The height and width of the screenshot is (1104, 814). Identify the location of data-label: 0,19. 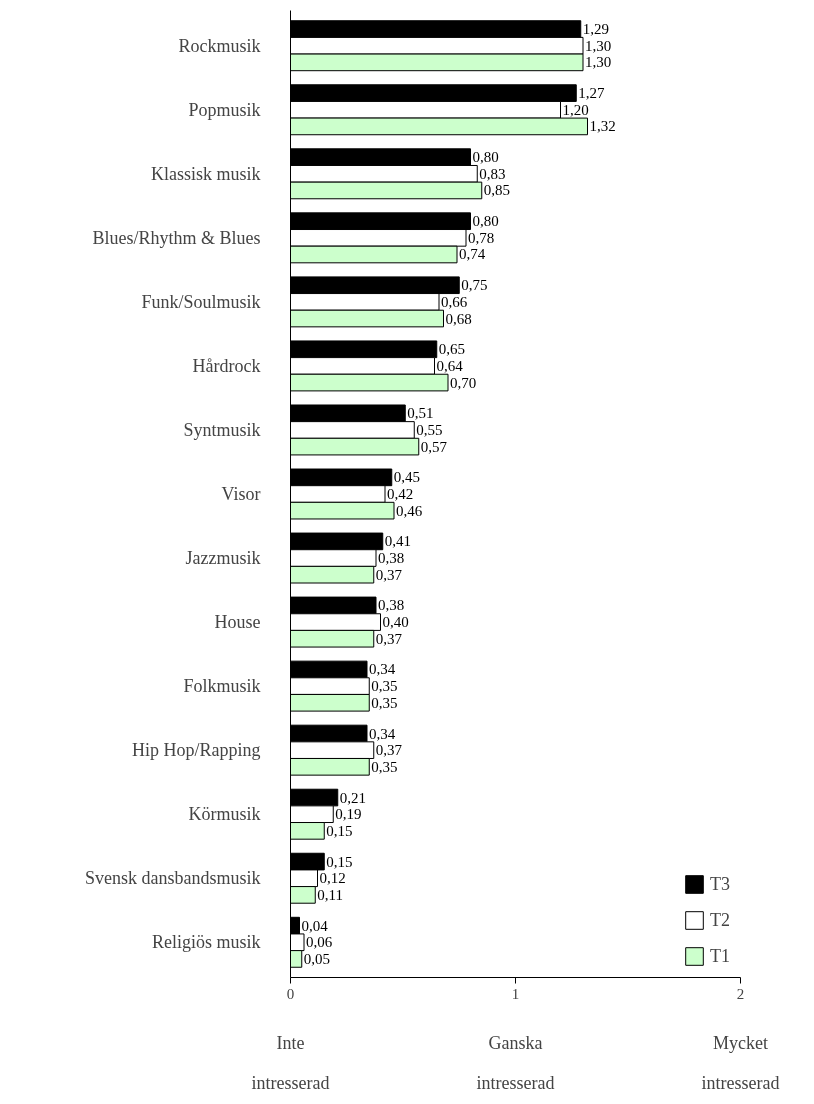
(348, 814).